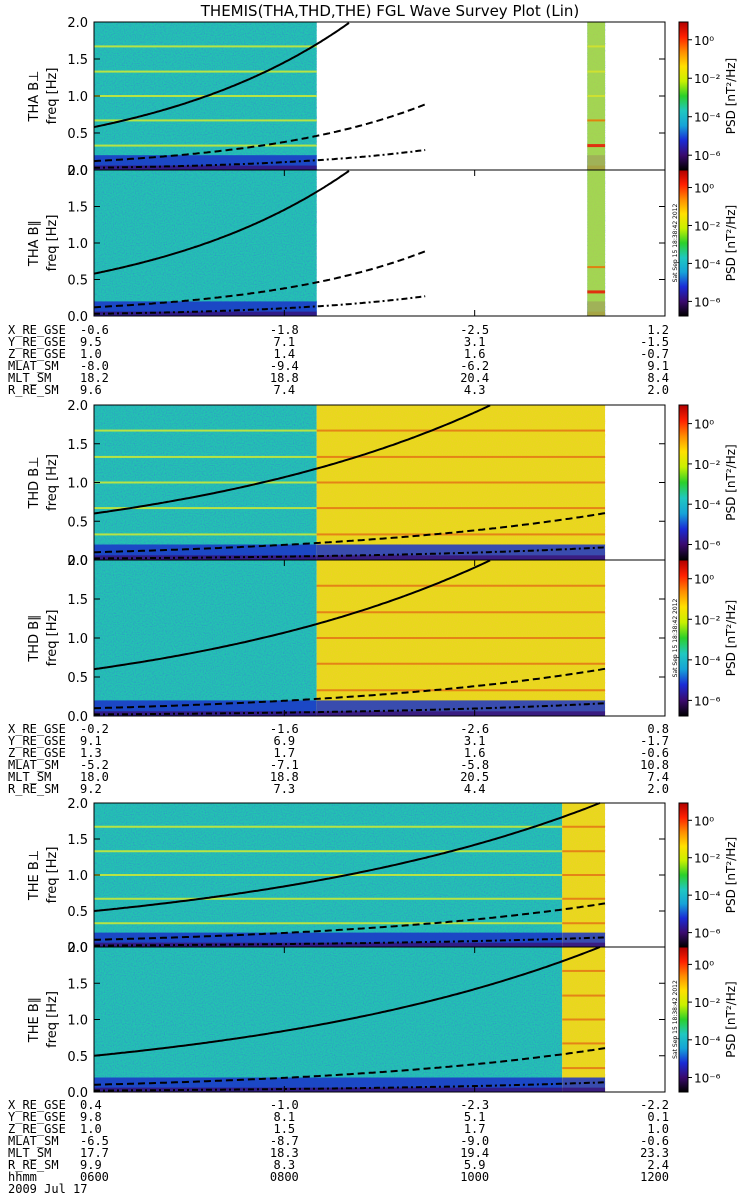 This screenshot has height=1200, width=750. What do you see at coordinates (675, 243) in the screenshot?
I see `timestamp-side-text: Sat Sep 15 18:38:42 2012` at bounding box center [675, 243].